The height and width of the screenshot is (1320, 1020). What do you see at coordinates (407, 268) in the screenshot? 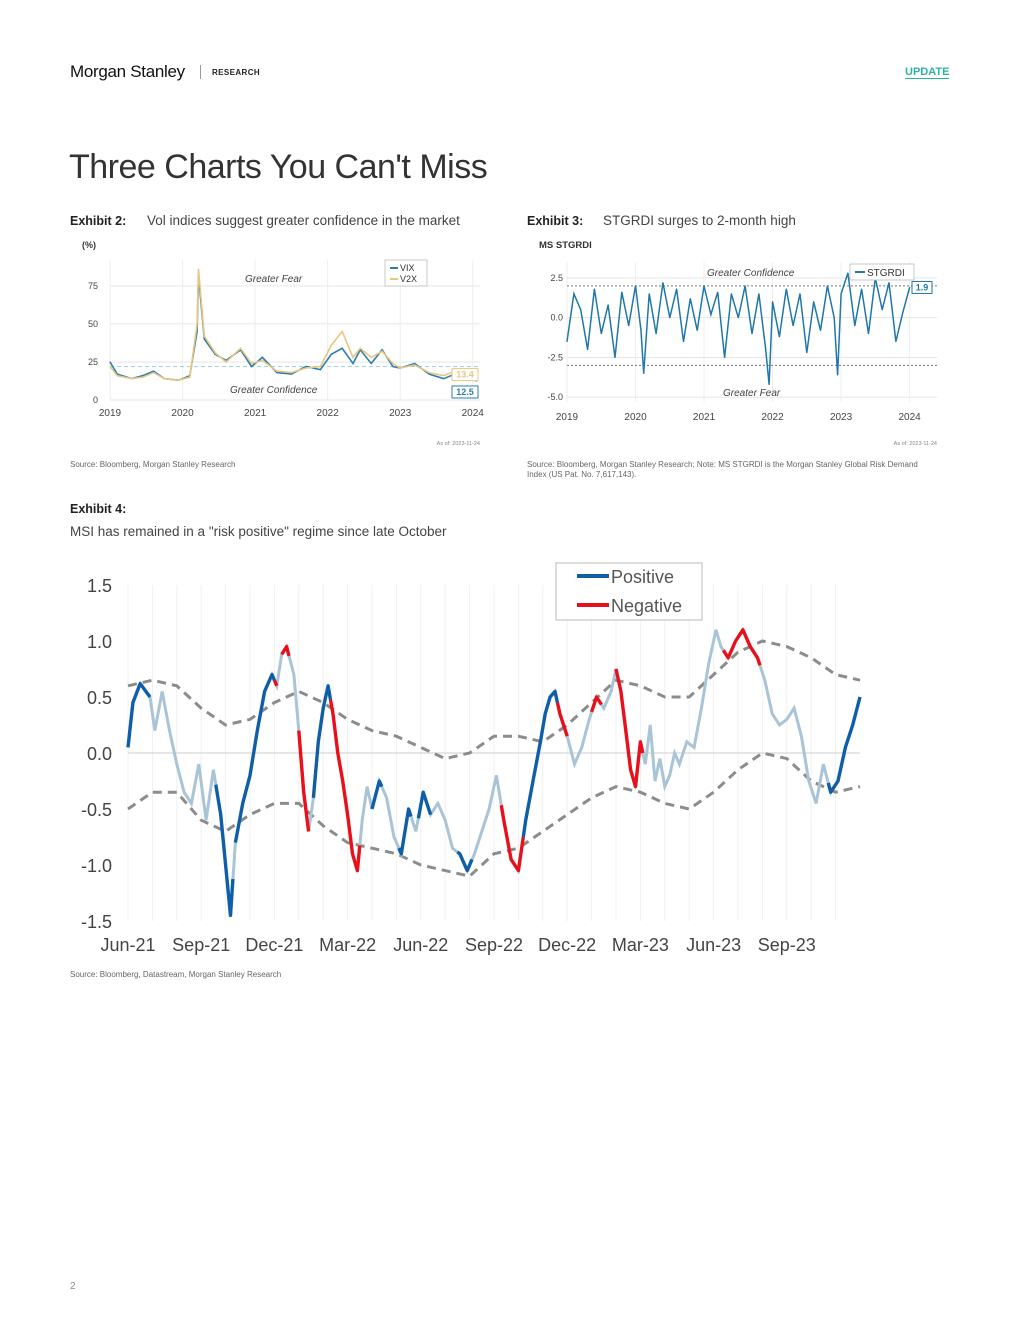
I see `legend-label: VIX` at bounding box center [407, 268].